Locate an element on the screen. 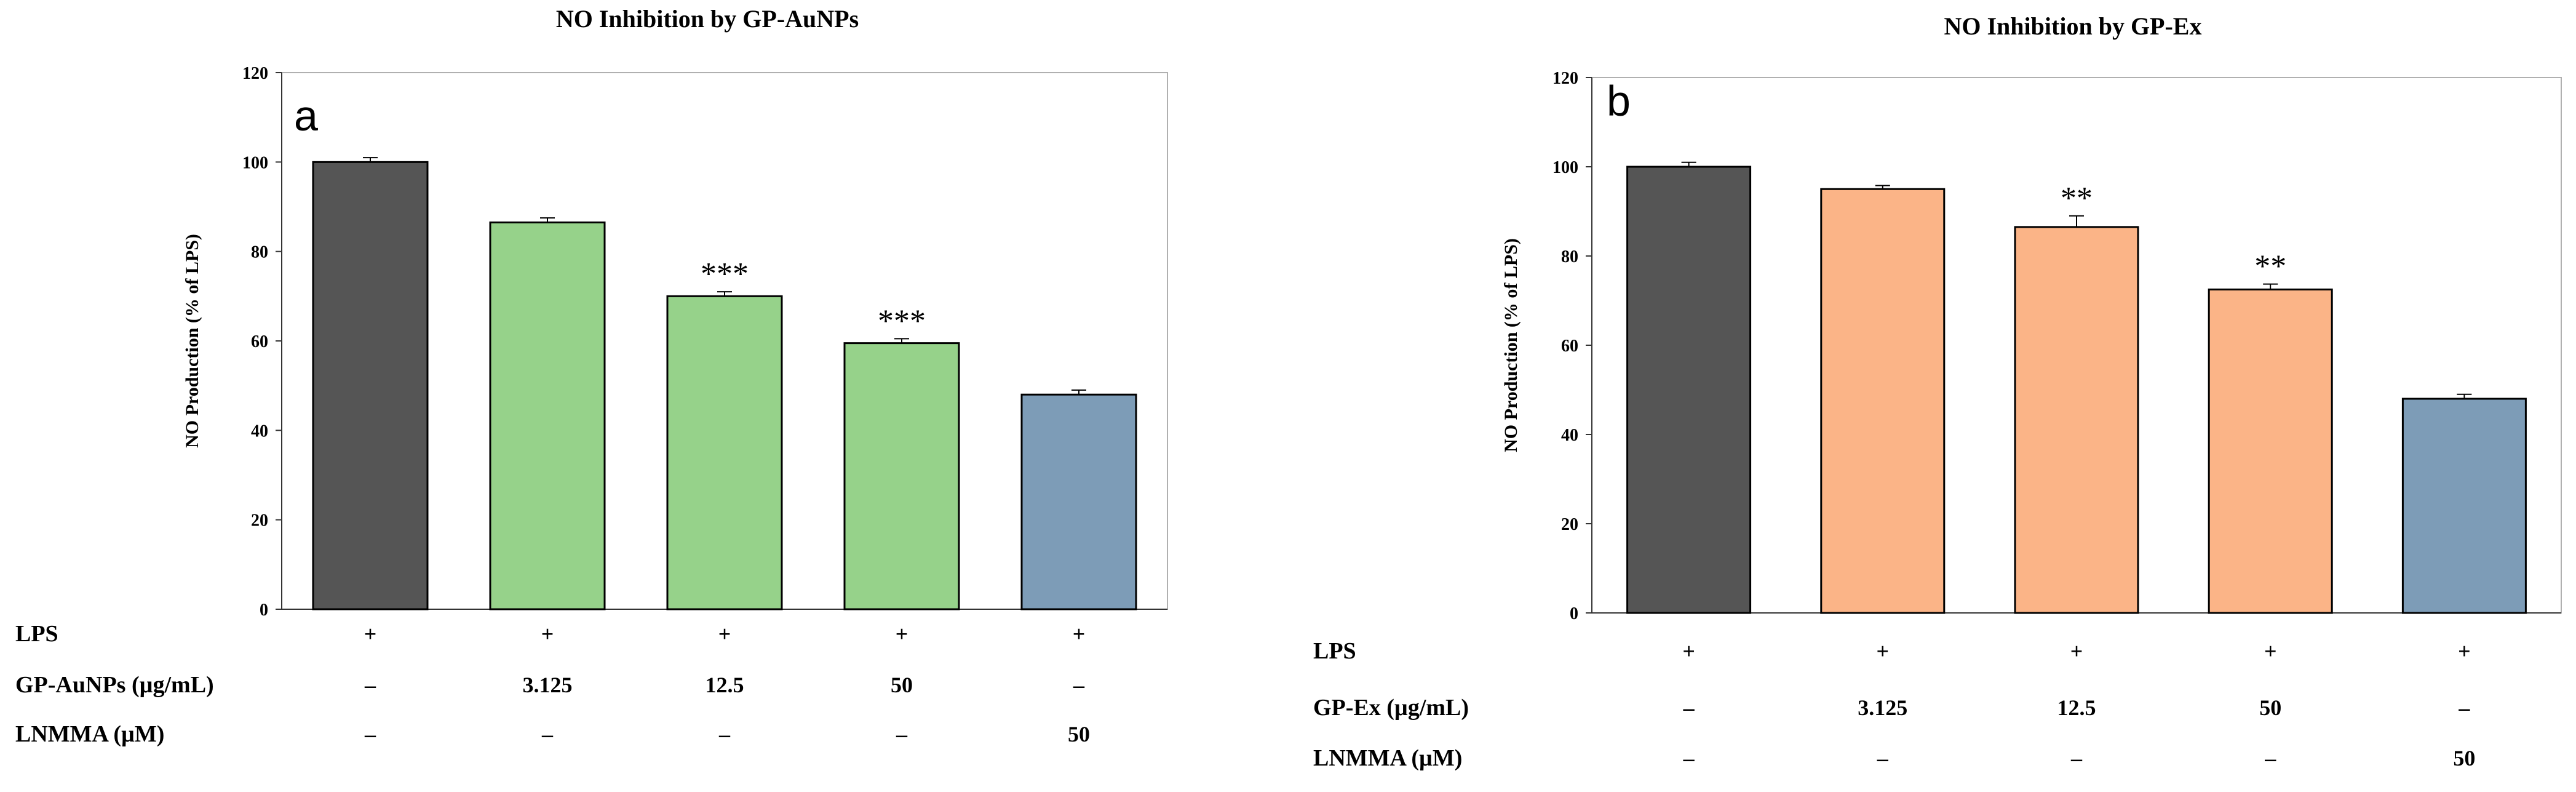 The height and width of the screenshot is (792, 2576). panel-label: b is located at coordinates (1619, 101).